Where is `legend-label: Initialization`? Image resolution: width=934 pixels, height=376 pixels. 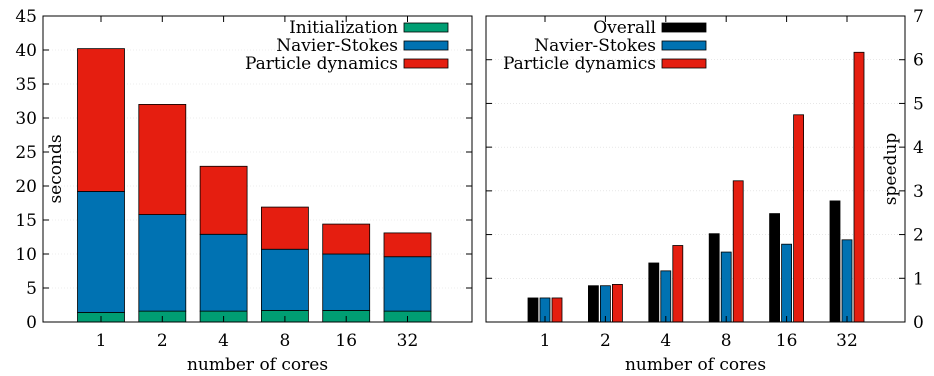
legend-label: Initialization is located at coordinates (343, 28).